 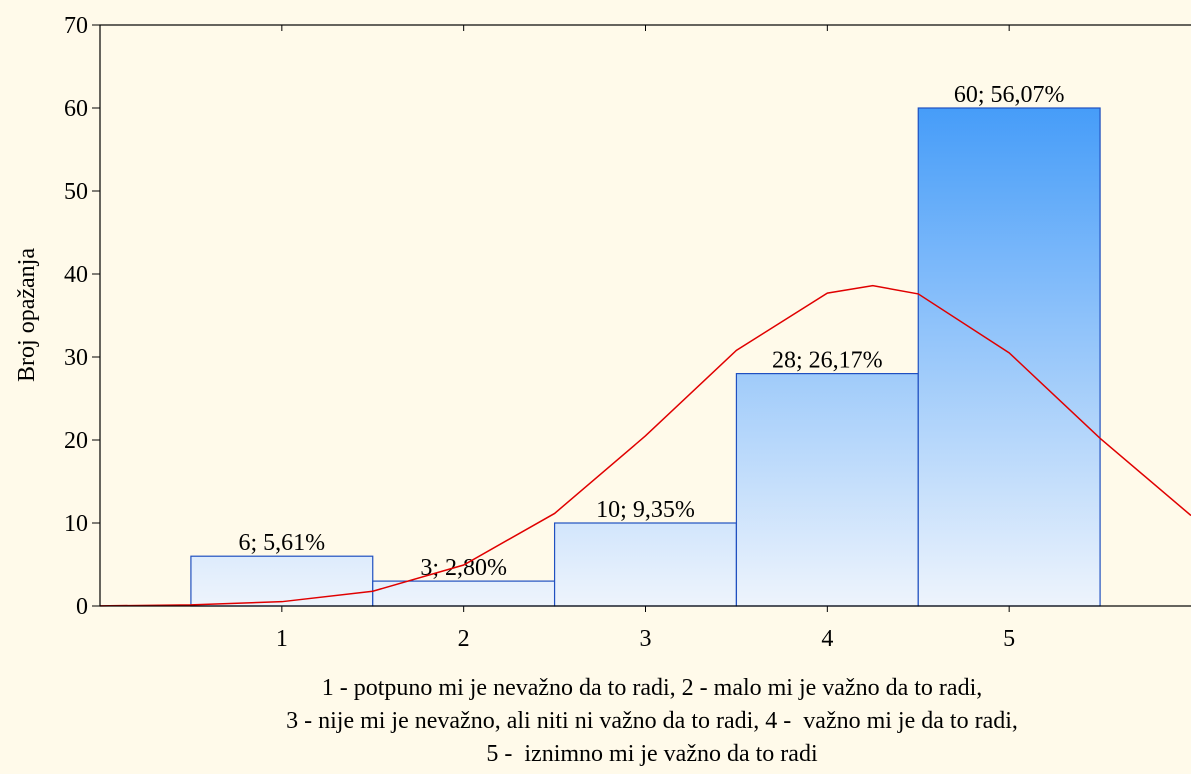 What do you see at coordinates (827, 361) in the screenshot?
I see `data-label: 28; 26,17%` at bounding box center [827, 361].